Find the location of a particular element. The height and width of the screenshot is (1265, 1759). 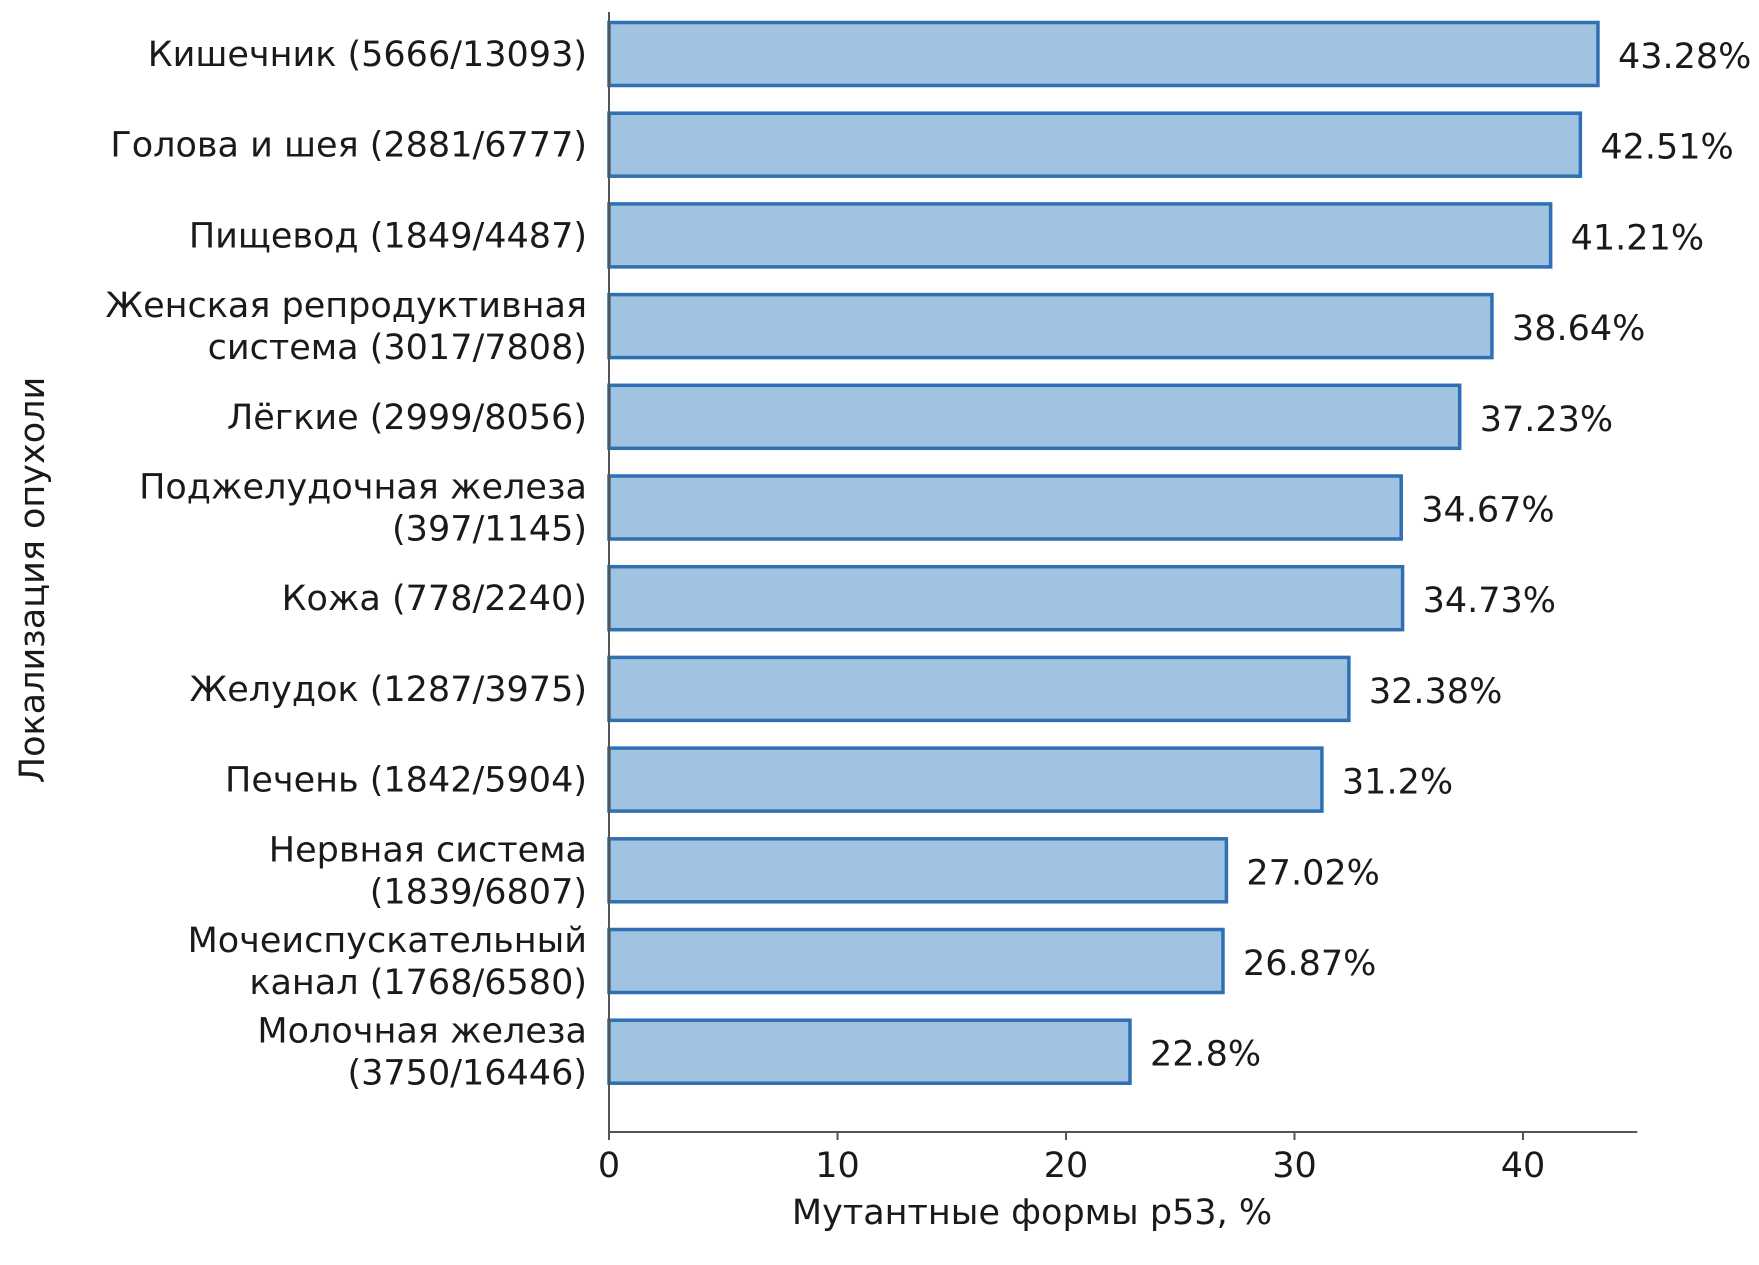

category-label: (1839/6807) is located at coordinates (478, 892).